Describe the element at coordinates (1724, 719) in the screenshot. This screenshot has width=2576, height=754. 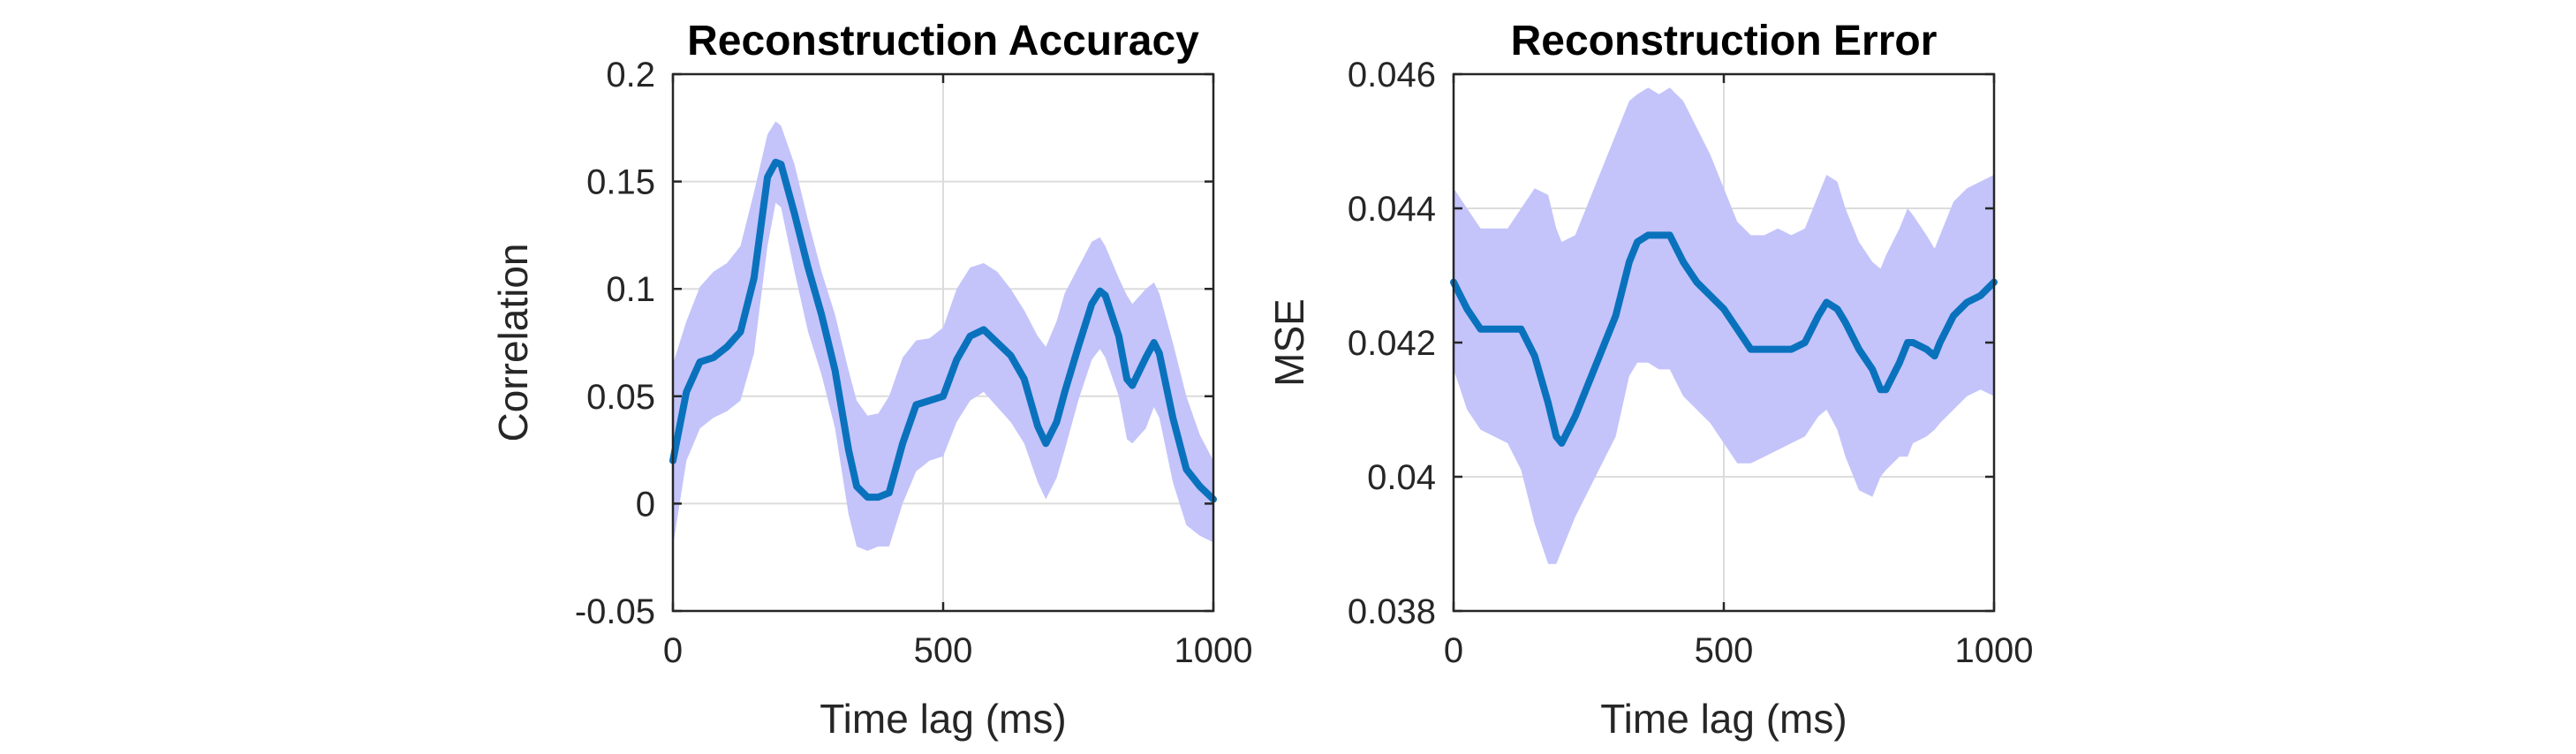
I see `error-x-axis-label: Time lag (ms)` at that location.